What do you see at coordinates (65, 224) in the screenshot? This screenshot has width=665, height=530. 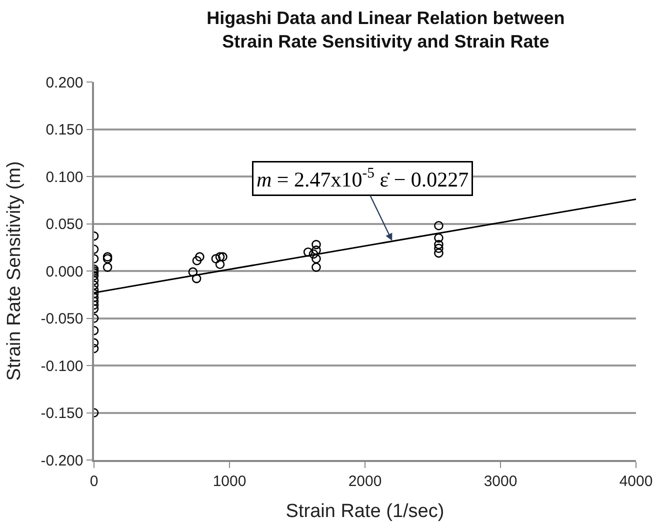 I see `y-tick-label: 0.050` at bounding box center [65, 224].